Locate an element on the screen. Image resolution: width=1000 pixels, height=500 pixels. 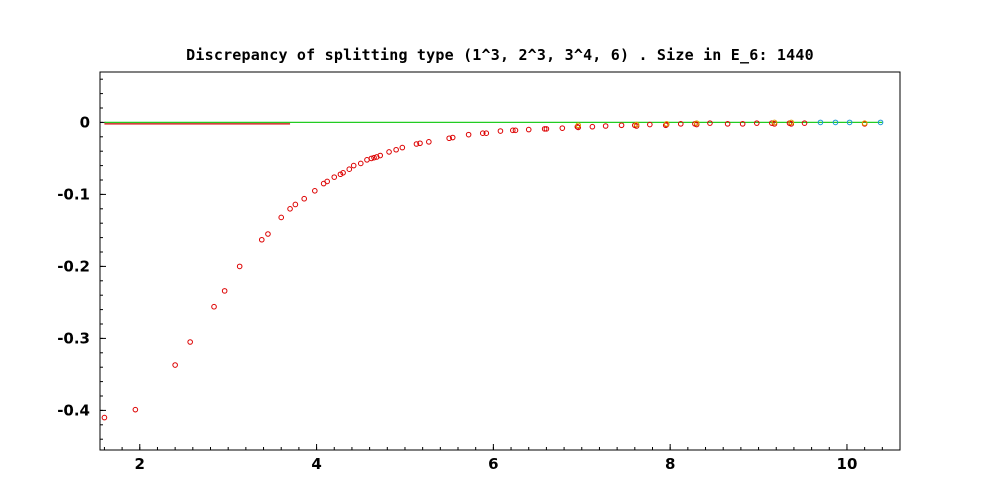
y-tick-label: 0 is located at coordinates (85, 122).